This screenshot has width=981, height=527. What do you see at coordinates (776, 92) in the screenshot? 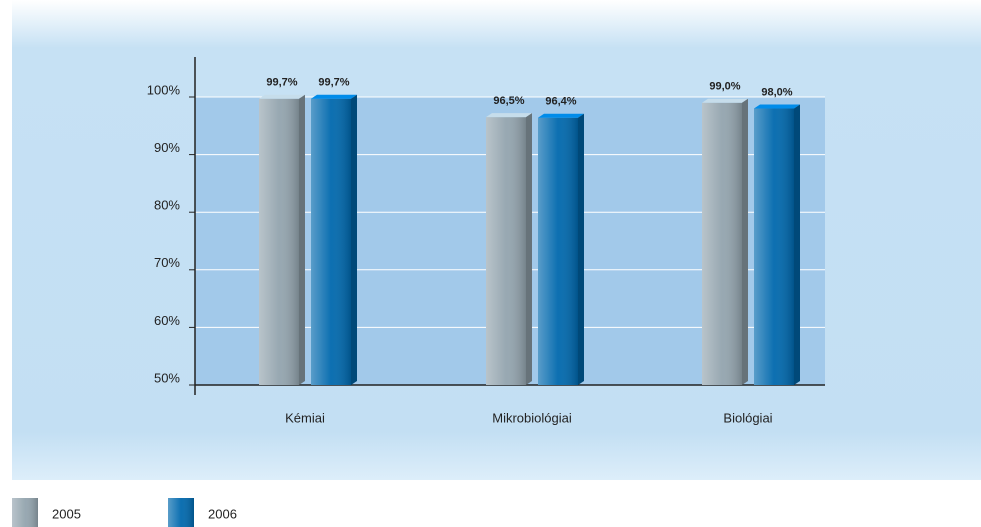
I see `value-label: 98,0%` at bounding box center [776, 92].